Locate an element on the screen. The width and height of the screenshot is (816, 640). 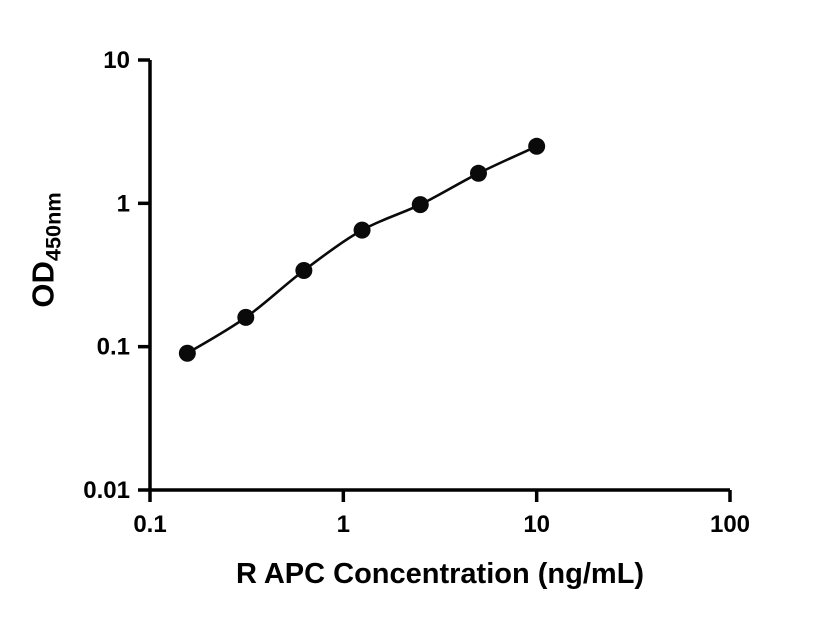
y-tick-label: 0.01 is located at coordinates (106, 490).